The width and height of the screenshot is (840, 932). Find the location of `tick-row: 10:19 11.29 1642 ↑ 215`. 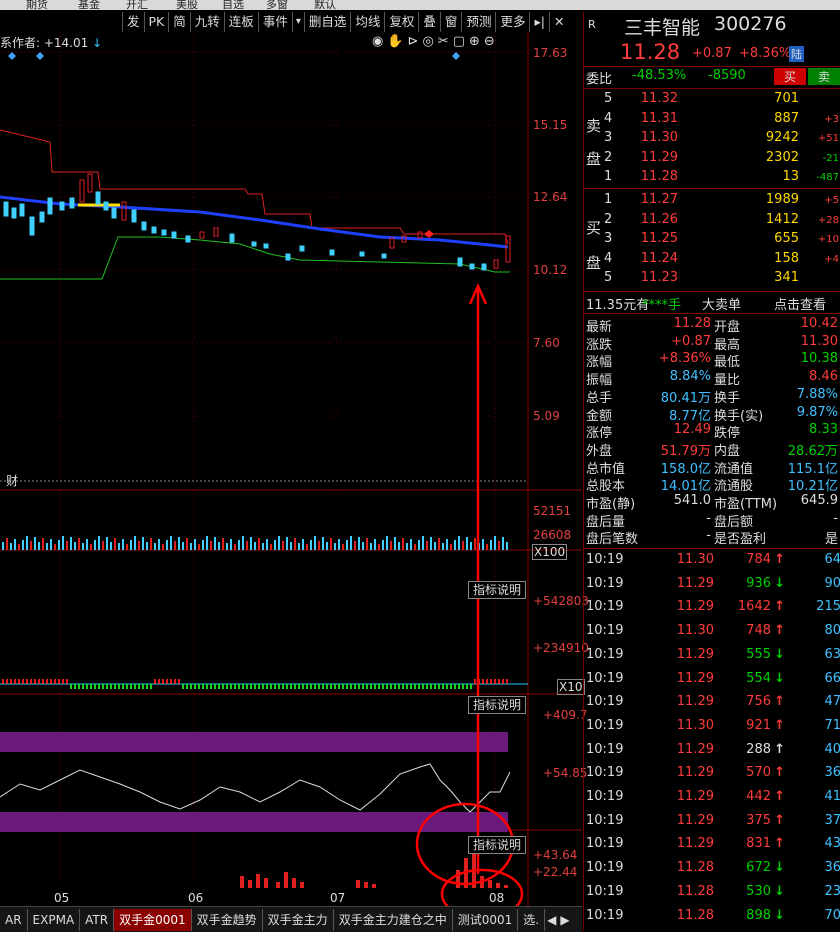

tick-row: 10:19 11.29 1642 ↑ 215 is located at coordinates (712, 608).